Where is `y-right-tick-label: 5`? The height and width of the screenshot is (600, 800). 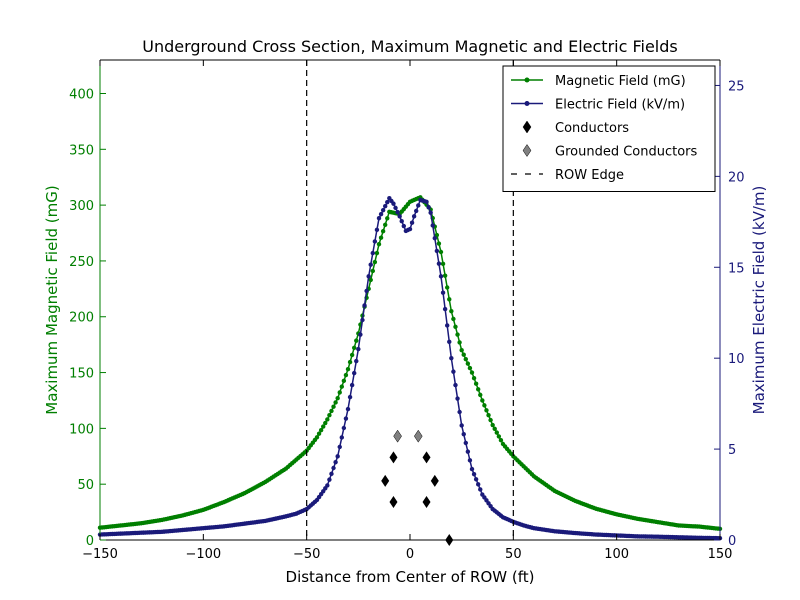
y-right-tick-label: 5 is located at coordinates (732, 450).